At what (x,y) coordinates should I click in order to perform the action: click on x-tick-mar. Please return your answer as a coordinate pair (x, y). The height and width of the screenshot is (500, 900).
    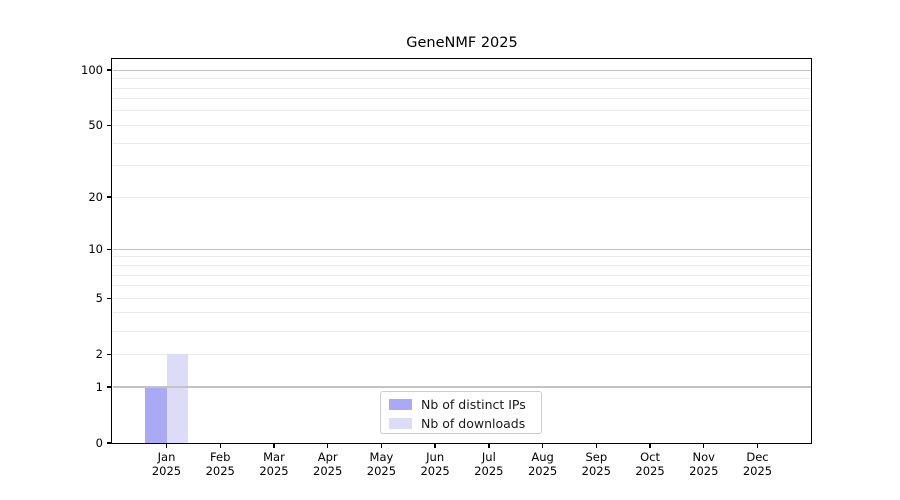
    Looking at the image, I should click on (274, 445).